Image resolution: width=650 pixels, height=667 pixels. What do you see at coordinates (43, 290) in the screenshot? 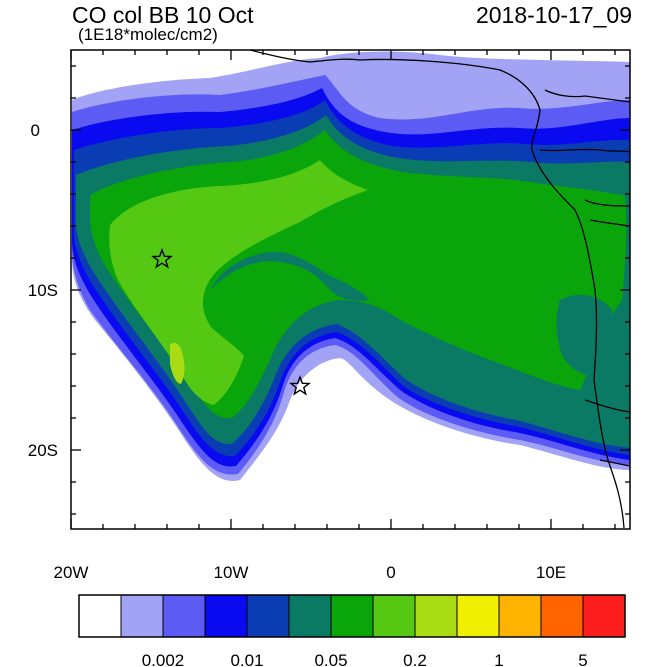
I see `y-tick-label: 10S` at bounding box center [43, 290].